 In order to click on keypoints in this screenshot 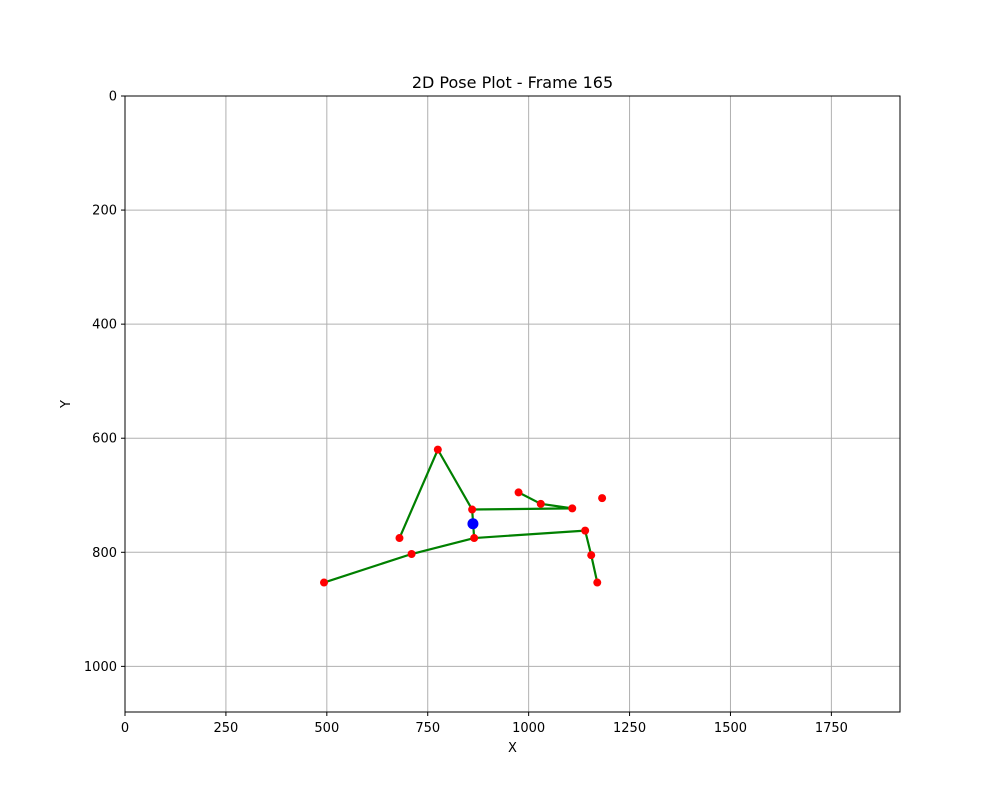, I will do `click(463, 516)`.